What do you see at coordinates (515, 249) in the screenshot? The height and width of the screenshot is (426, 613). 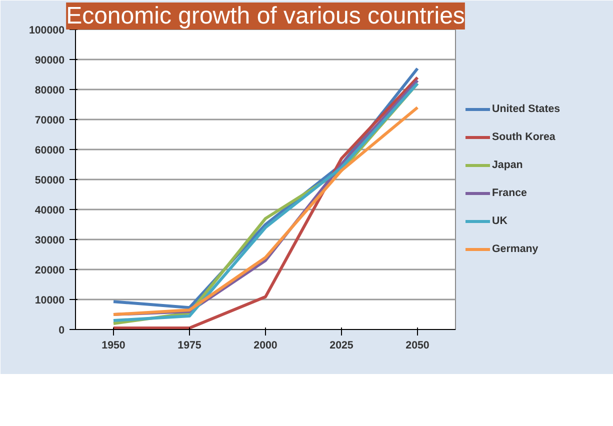 I see `legend-label: Germany` at bounding box center [515, 249].